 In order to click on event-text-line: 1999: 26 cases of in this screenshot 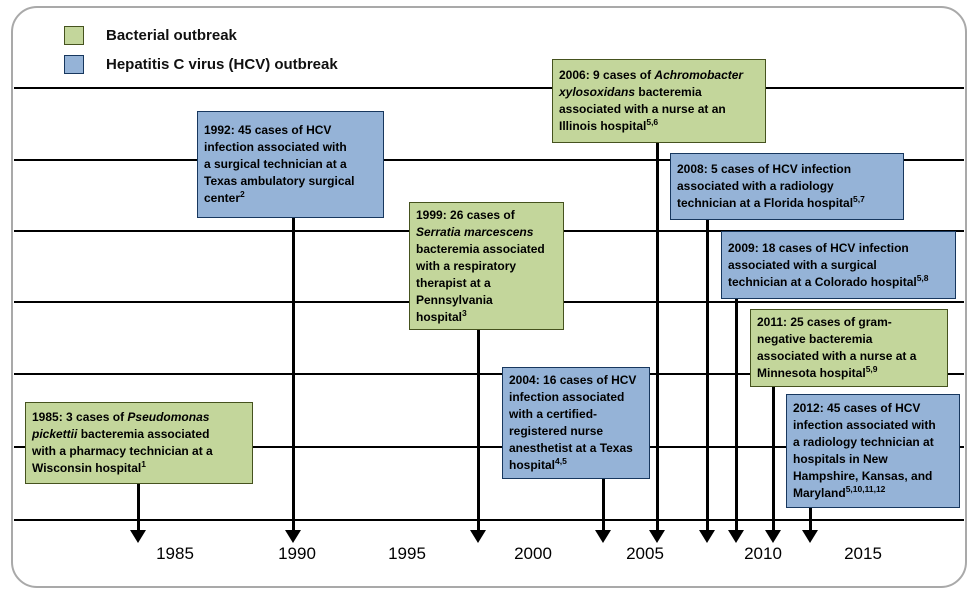, I will do `click(465, 214)`.